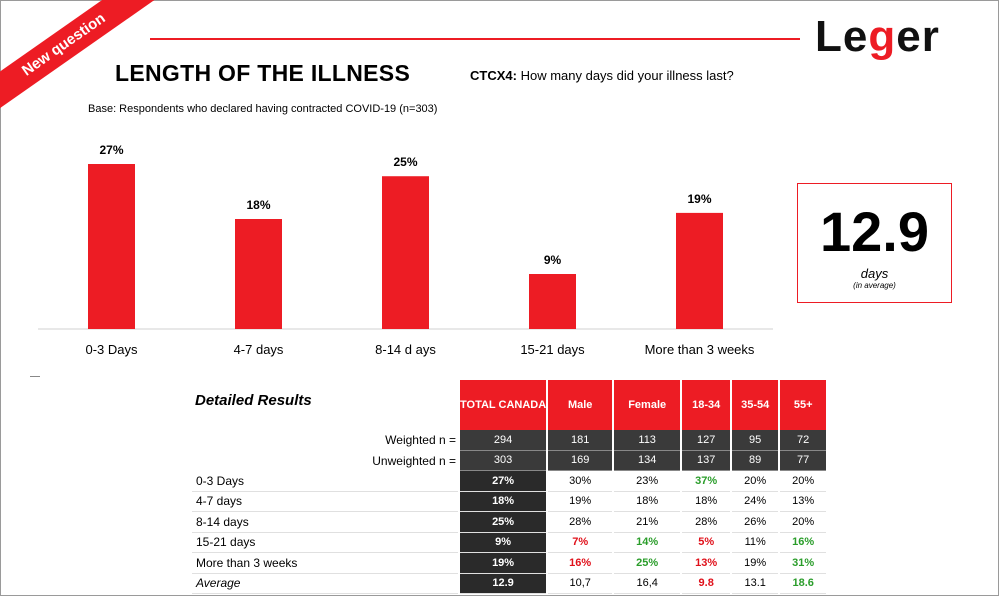 The image size is (999, 596). What do you see at coordinates (803, 584) in the screenshot?
I see `table-cell: 18.6` at bounding box center [803, 584].